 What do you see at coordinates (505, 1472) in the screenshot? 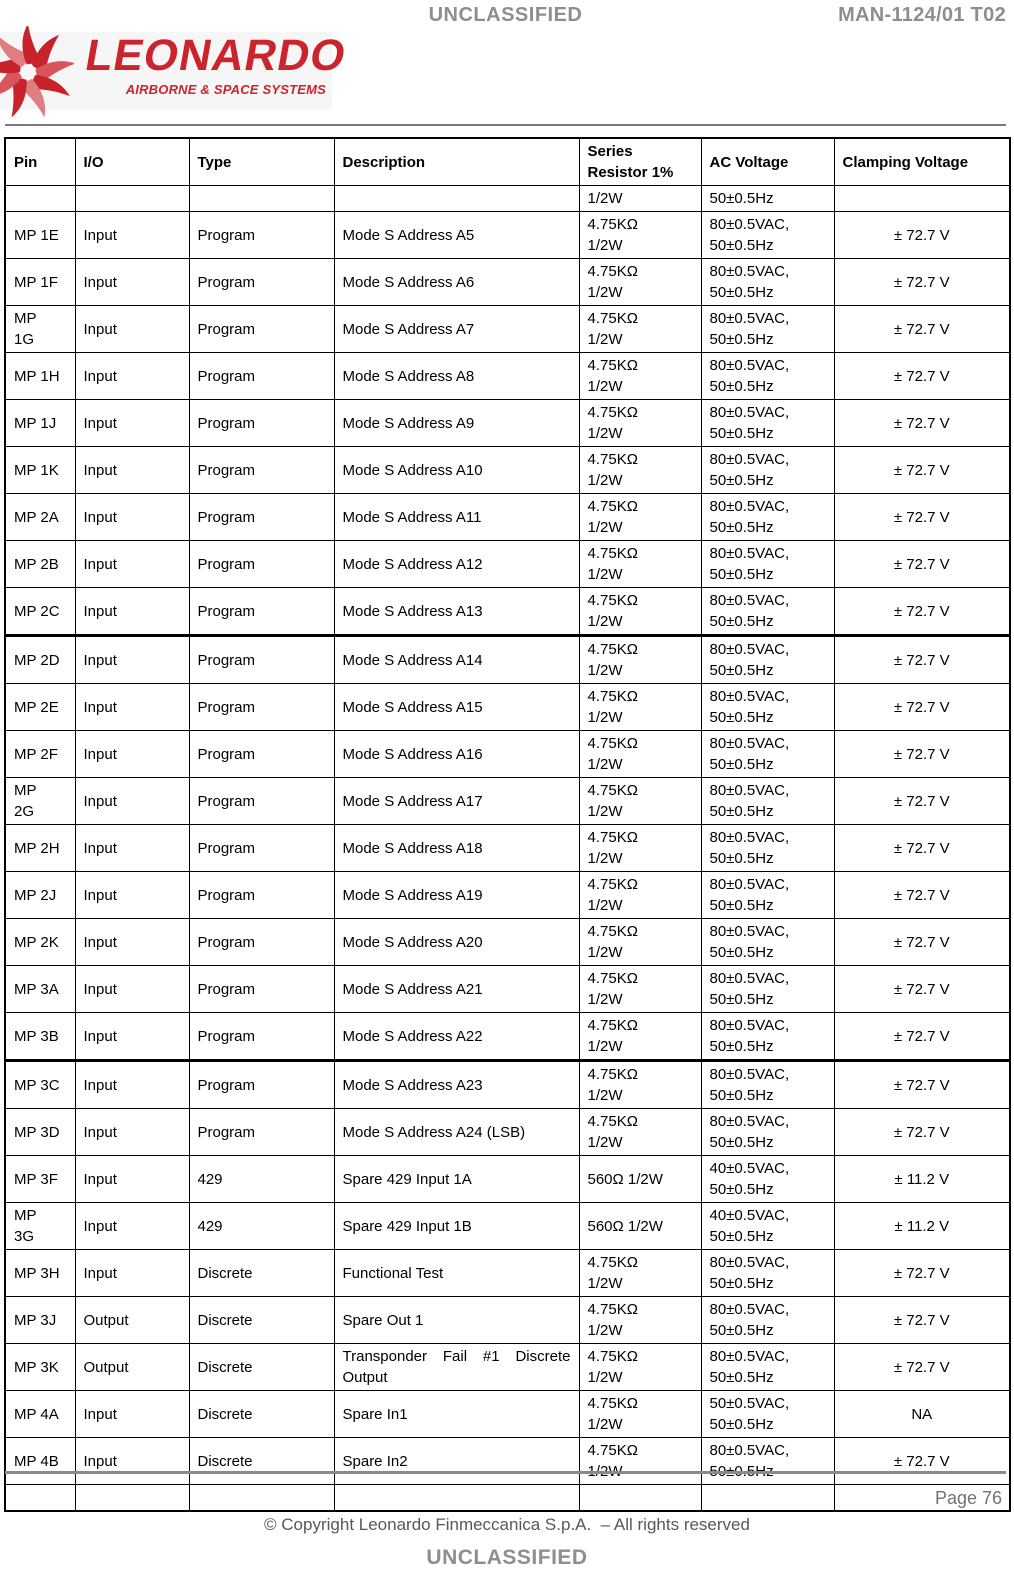
I see `footer-divider` at bounding box center [505, 1472].